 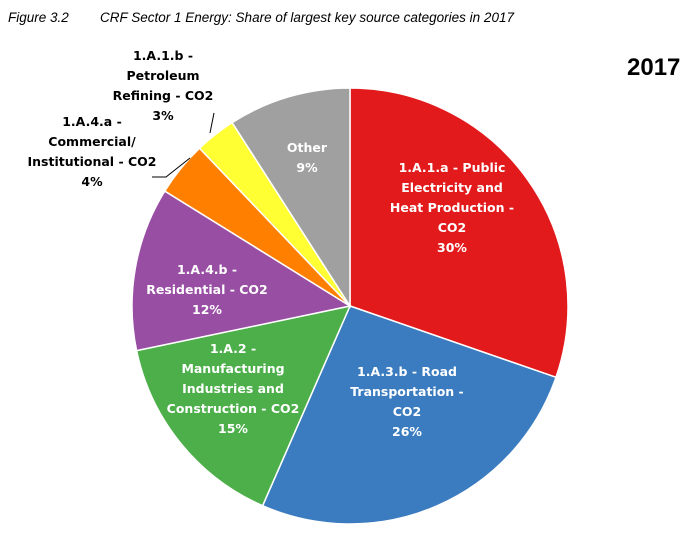 What do you see at coordinates (92, 141) in the screenshot?
I see `slice-name-label: Commercial/` at bounding box center [92, 141].